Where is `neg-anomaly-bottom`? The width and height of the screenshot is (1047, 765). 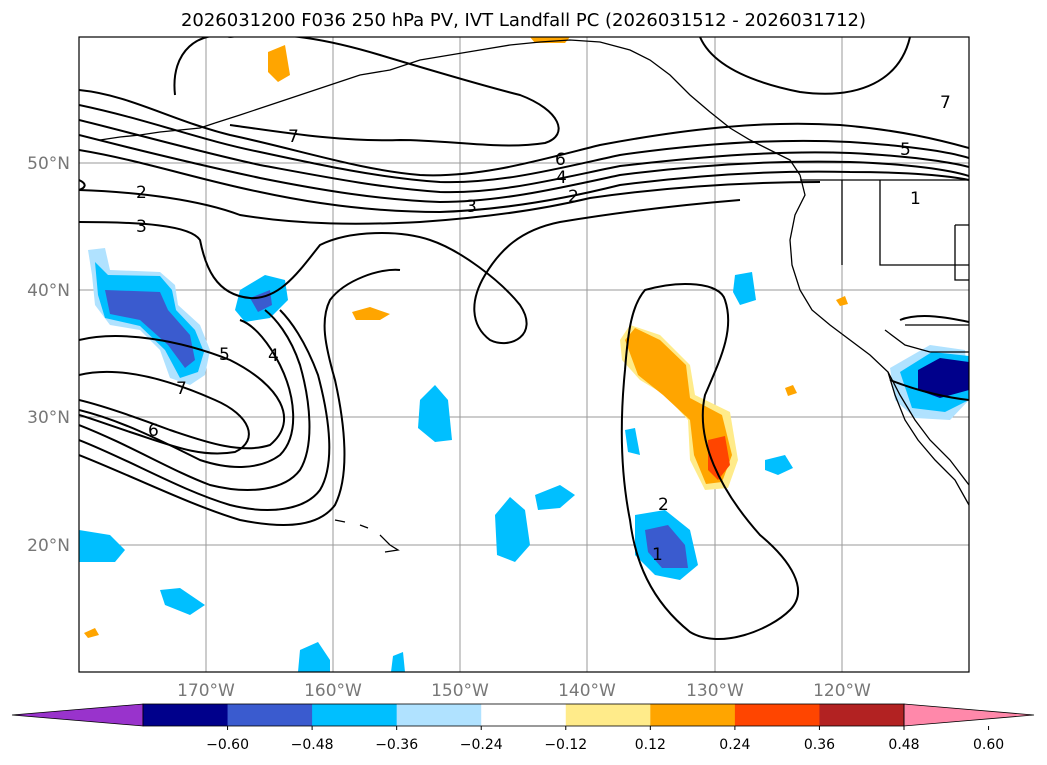 neg-anomaly-bottom is located at coordinates (314, 657).